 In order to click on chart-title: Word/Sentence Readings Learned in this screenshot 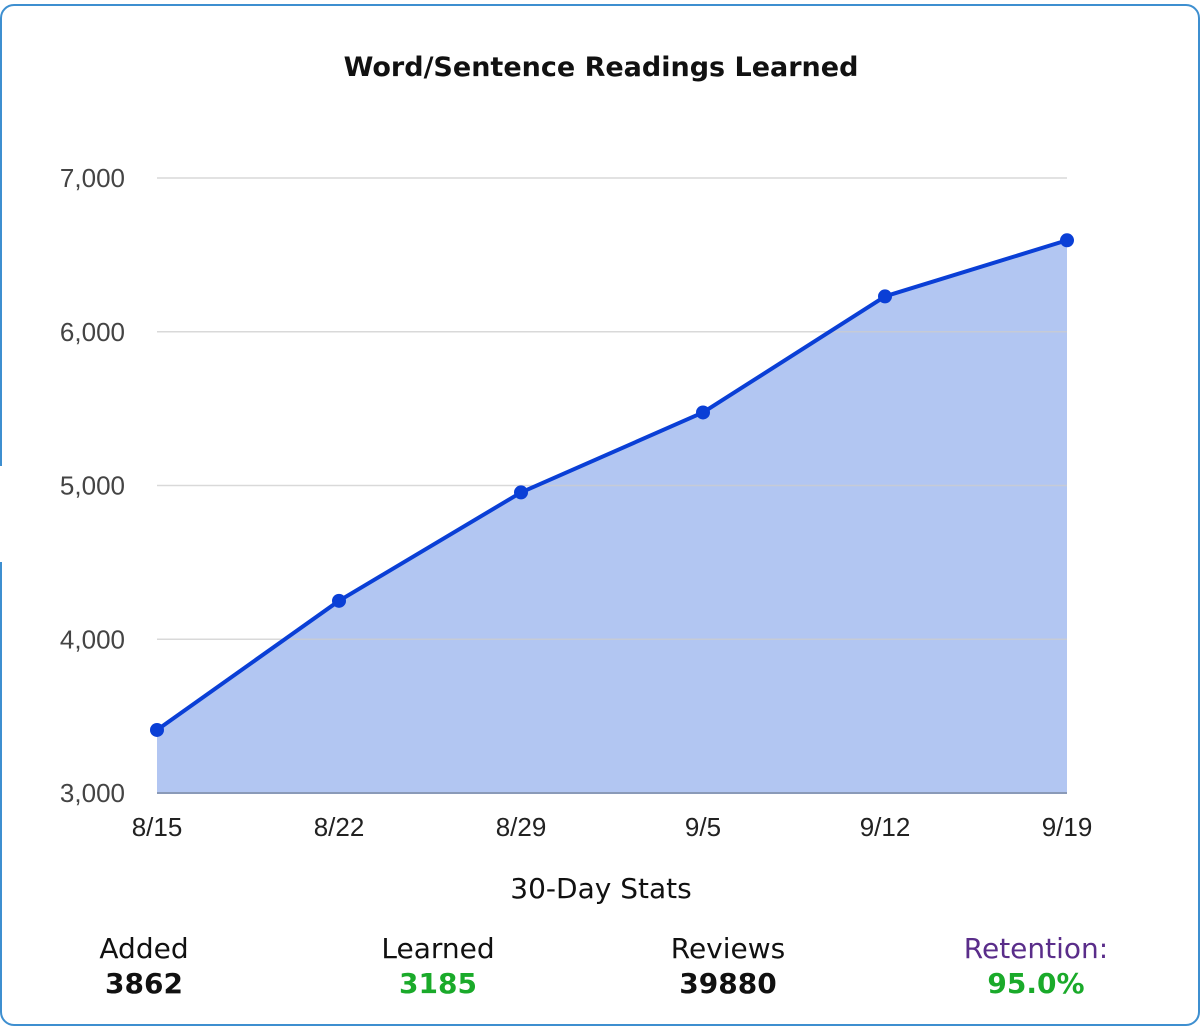, I will do `click(601, 67)`.